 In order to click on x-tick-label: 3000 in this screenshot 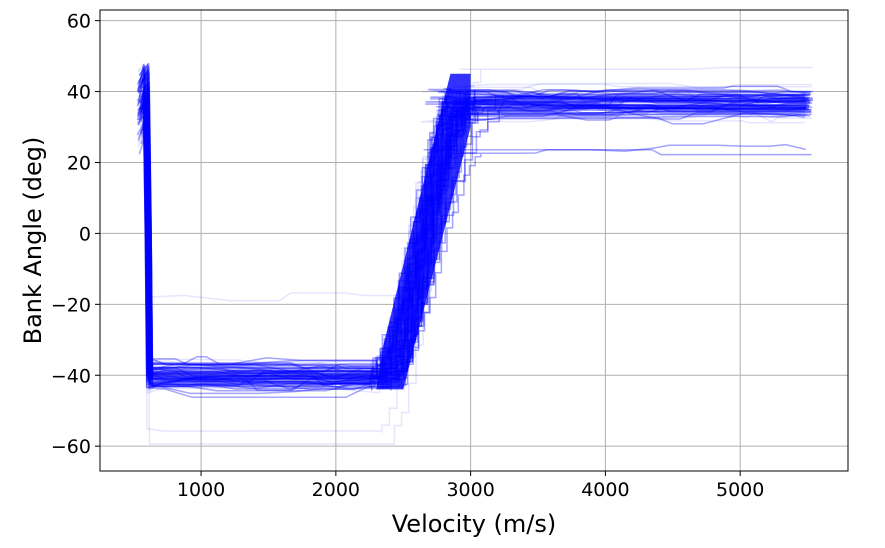, I will do `click(470, 490)`.